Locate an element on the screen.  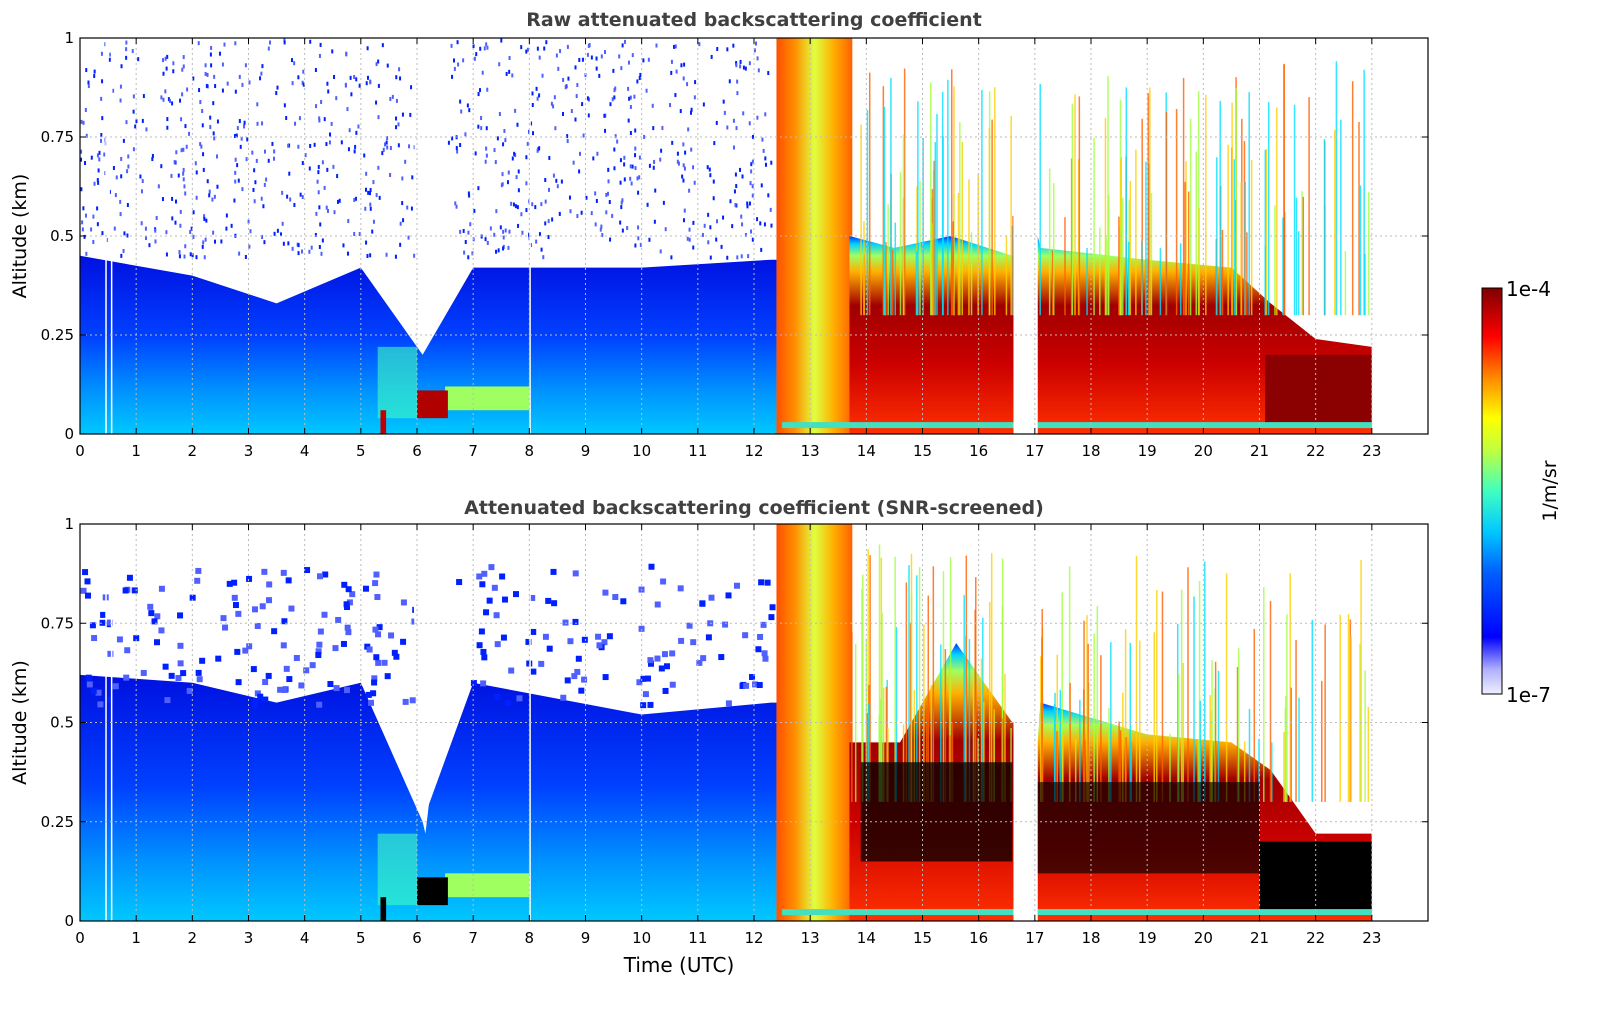
x-tick-label: 17 is located at coordinates (1034, 451).